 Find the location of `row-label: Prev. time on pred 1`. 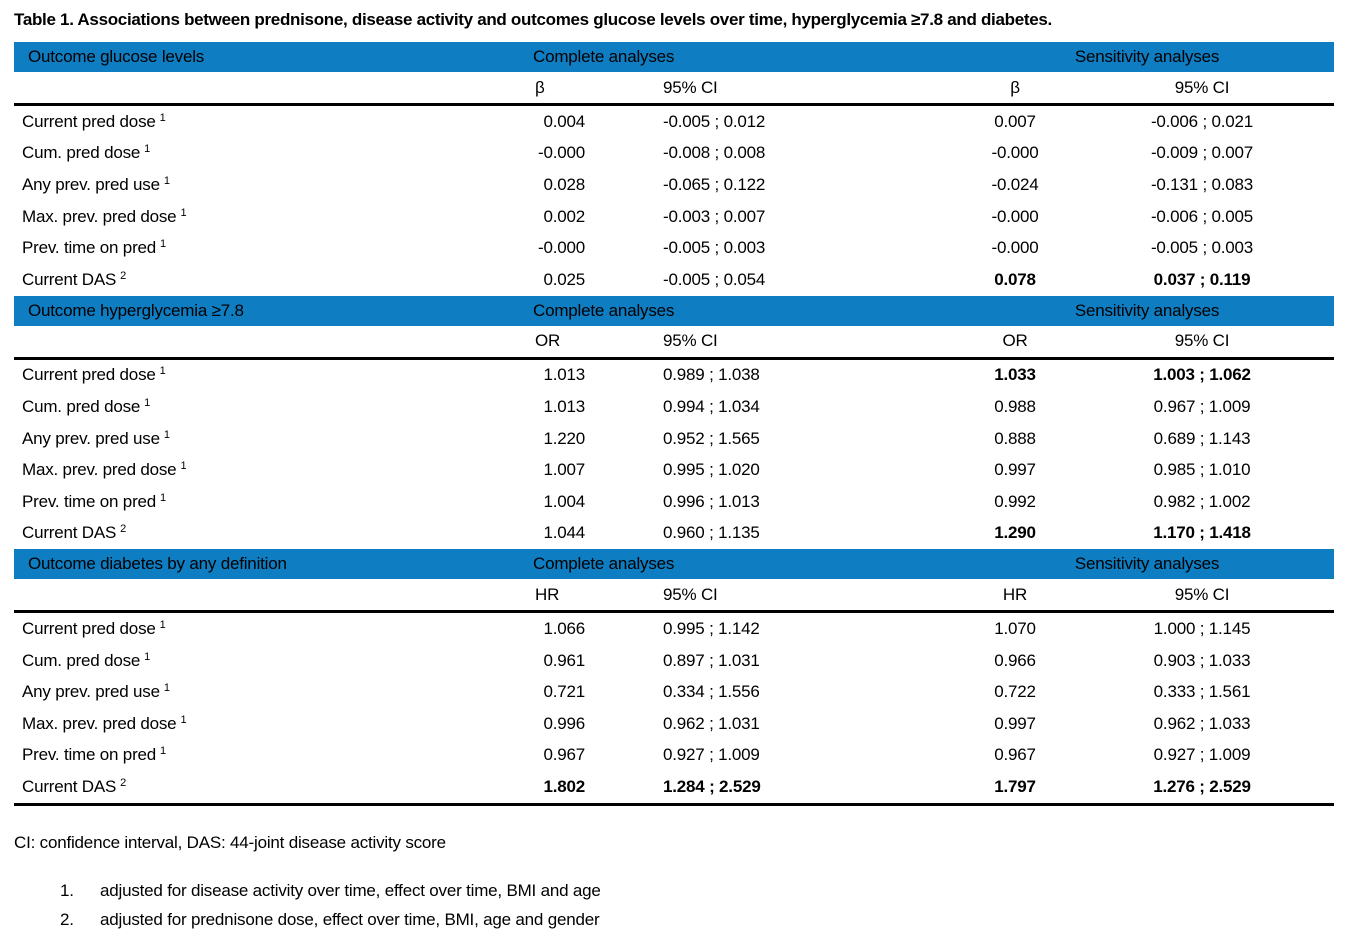

row-label: Prev. time on pred 1 is located at coordinates (273, 502).